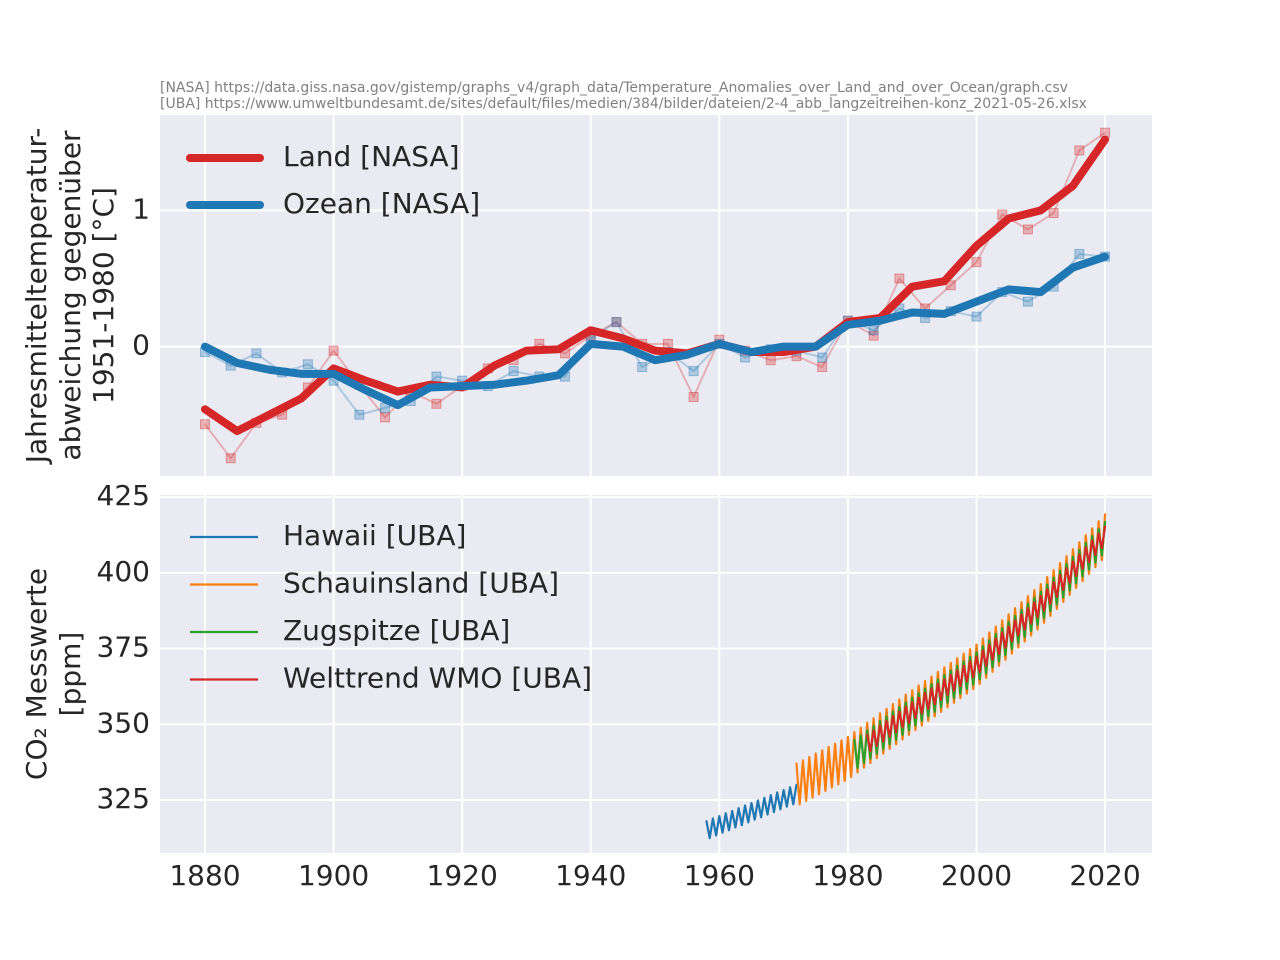 Image resolution: width=1280 pixels, height=960 pixels. I want to click on y-tick-label: 325, so click(123, 798).